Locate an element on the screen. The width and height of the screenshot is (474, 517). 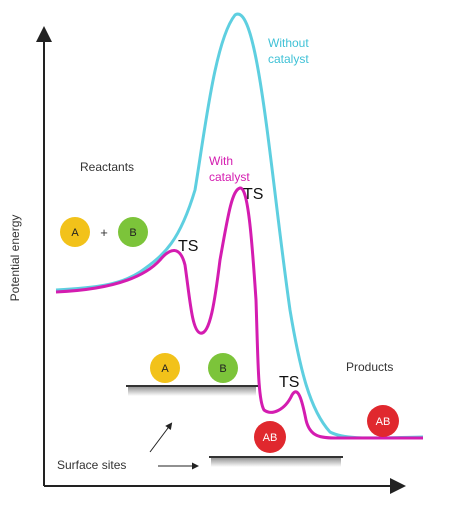
y-axis-label: Potential energy is located at coordinates (15, 258).